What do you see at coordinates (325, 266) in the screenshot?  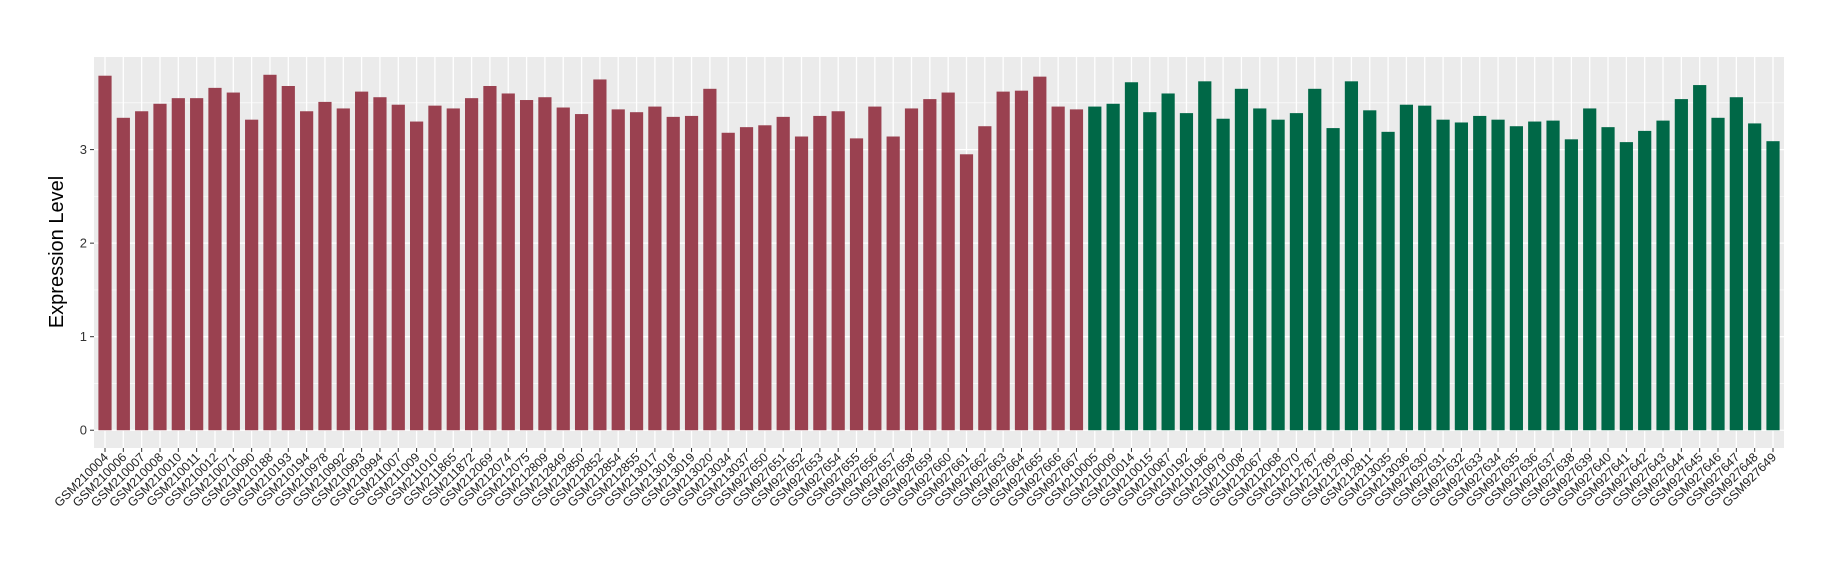 I see `bar-GSM210978` at bounding box center [325, 266].